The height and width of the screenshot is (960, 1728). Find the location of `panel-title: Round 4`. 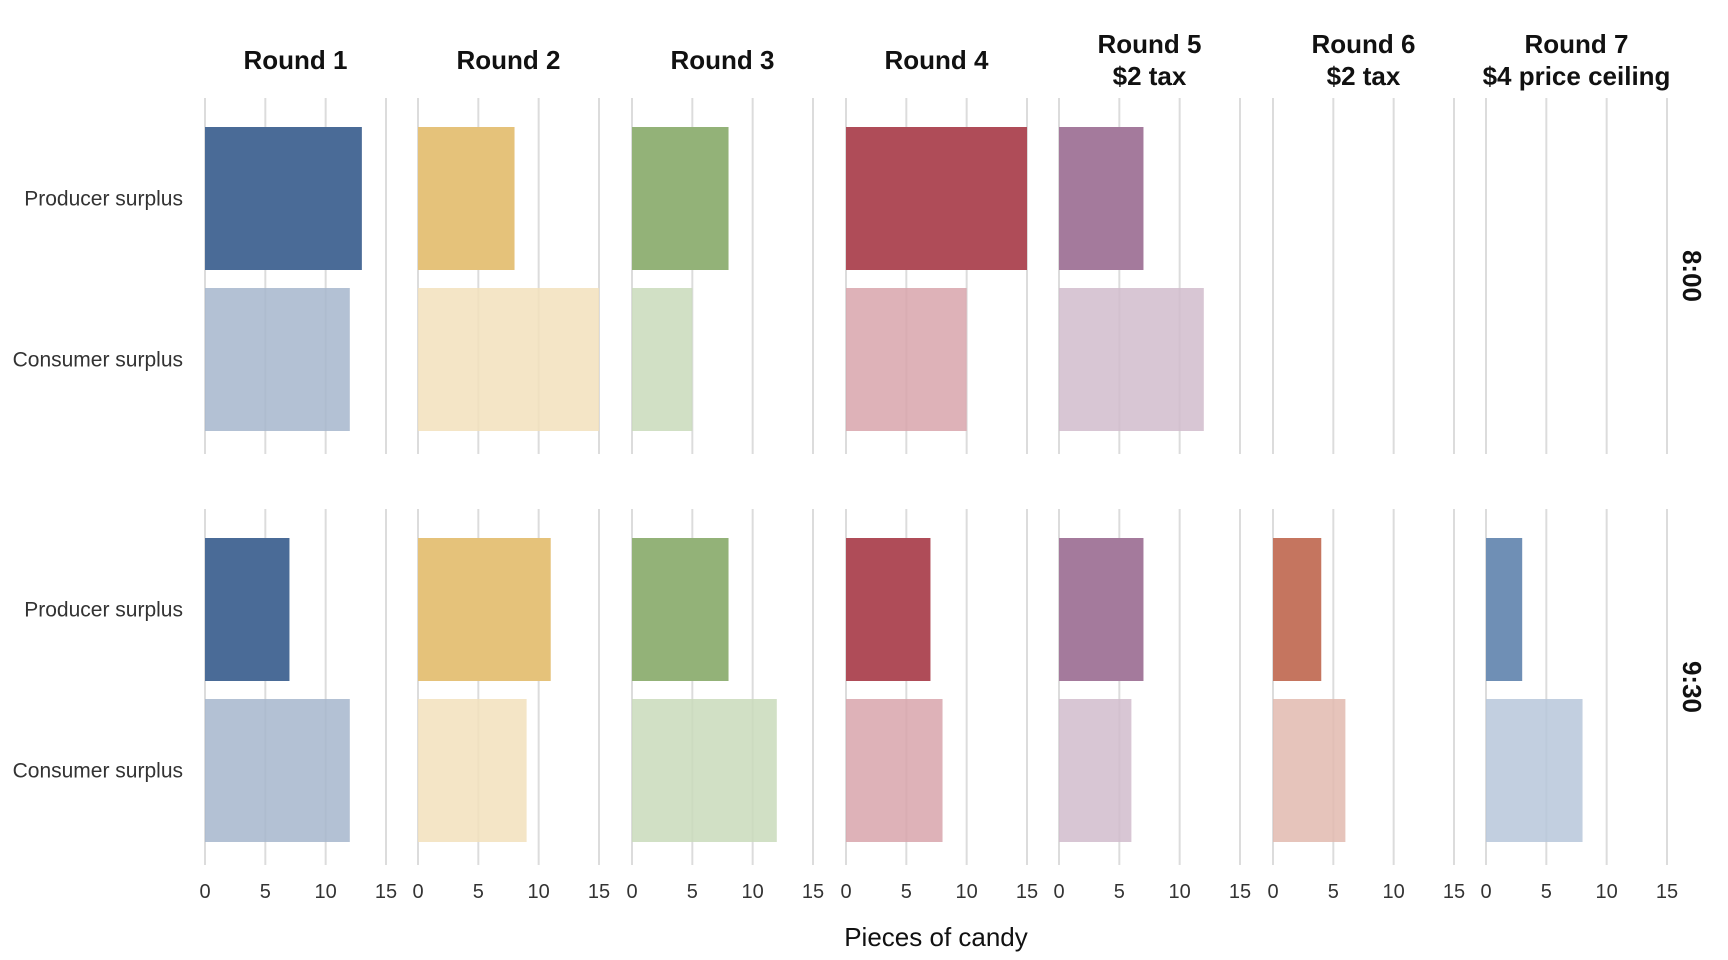

panel-title: Round 4 is located at coordinates (937, 60).